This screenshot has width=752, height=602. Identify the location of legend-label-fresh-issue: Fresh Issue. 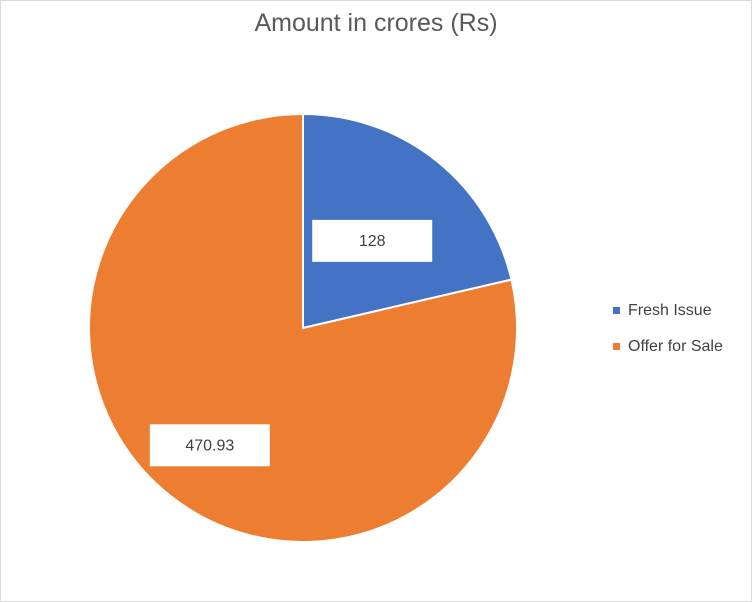
(670, 310).